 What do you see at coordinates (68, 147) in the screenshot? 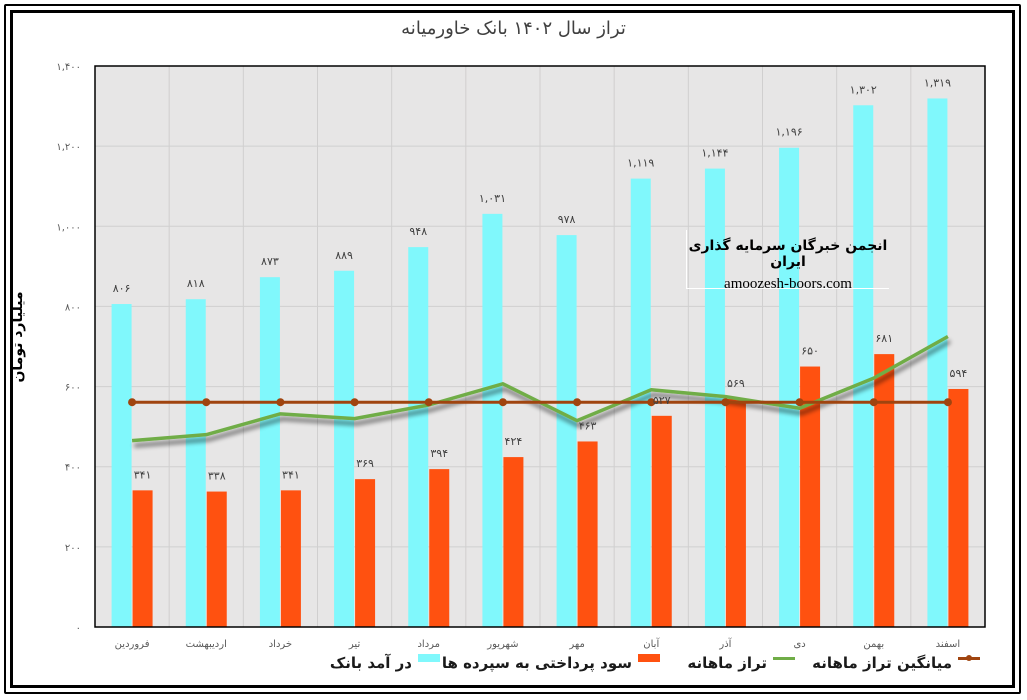
I see `y-tick-label: ۱,۲۰۰` at bounding box center [68, 147].